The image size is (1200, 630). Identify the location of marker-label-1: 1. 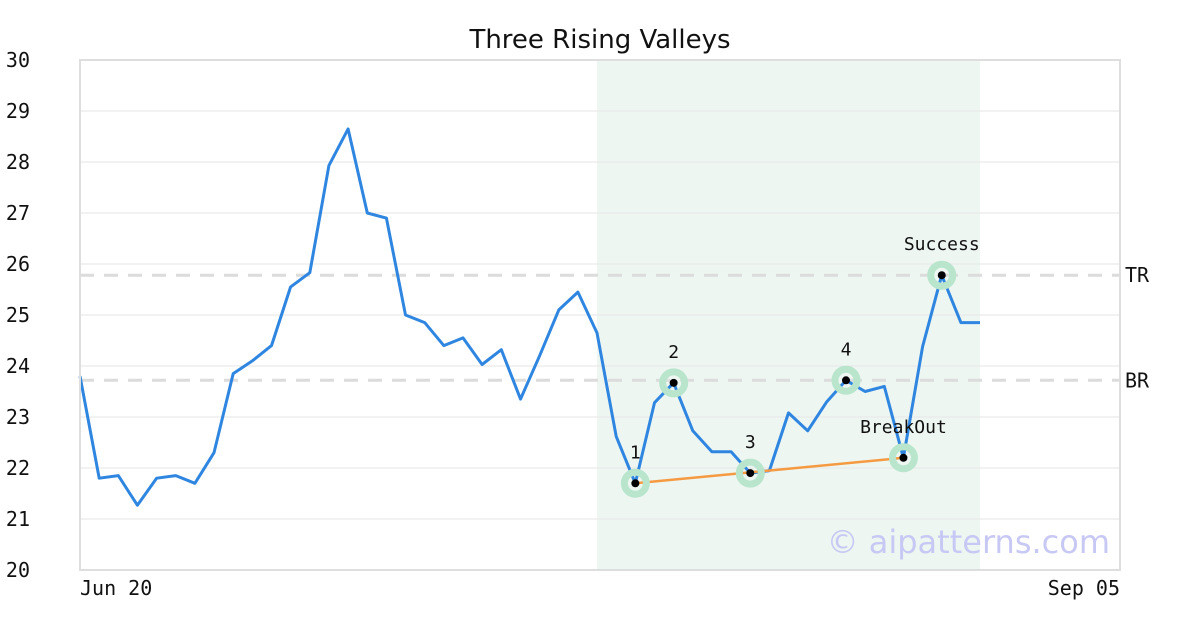
(635, 452).